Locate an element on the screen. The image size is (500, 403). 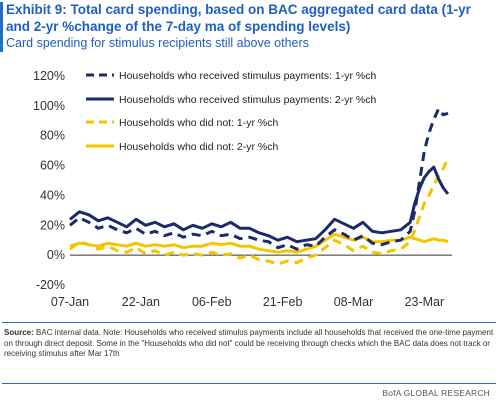
x-tick-label: 22-Jan is located at coordinates (141, 302).